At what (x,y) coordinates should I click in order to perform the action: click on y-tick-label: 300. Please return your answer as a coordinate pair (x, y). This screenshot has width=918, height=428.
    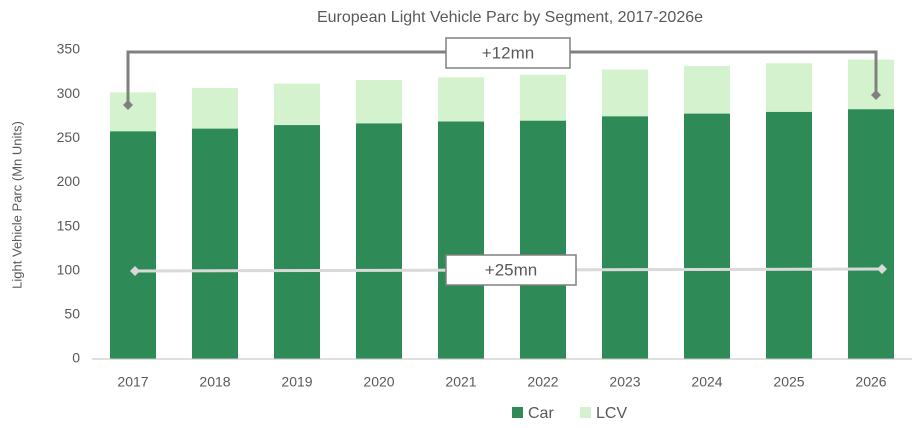
    Looking at the image, I should click on (69, 93).